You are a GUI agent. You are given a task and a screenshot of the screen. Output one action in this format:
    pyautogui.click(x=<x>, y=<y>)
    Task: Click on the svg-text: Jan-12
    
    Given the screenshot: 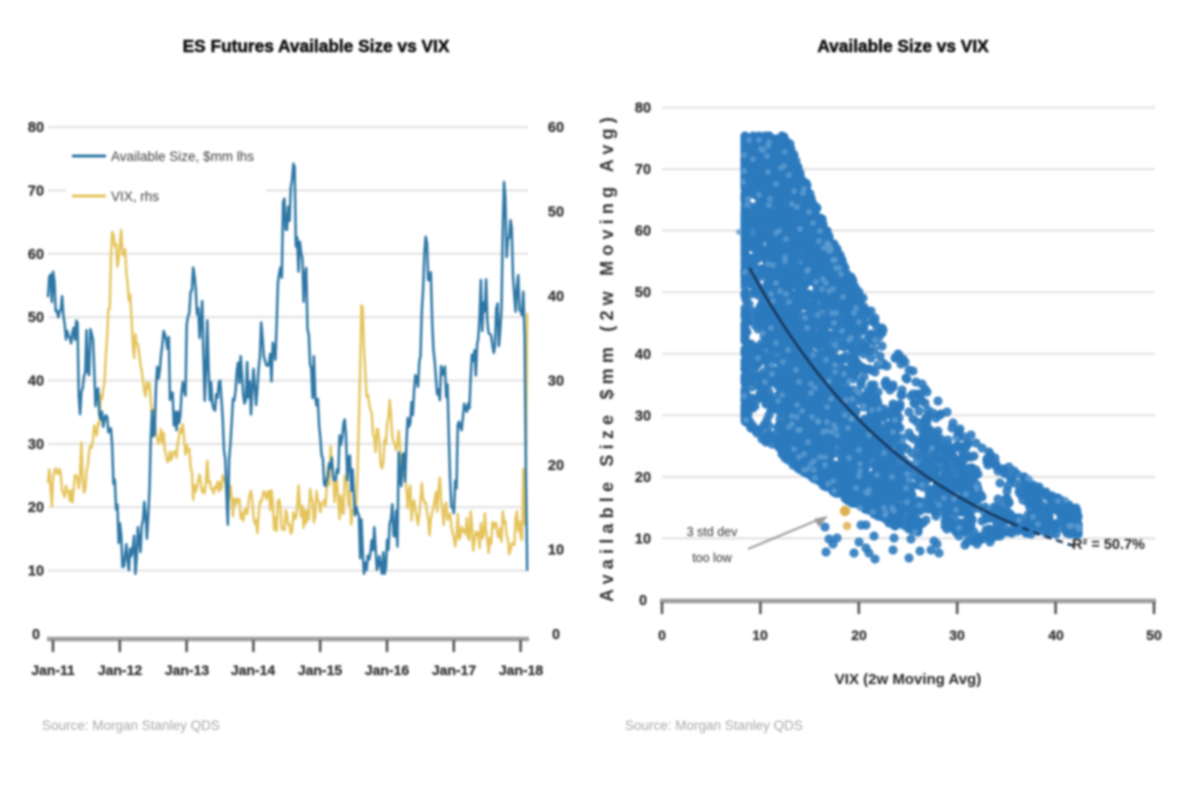 What is the action you would take?
    pyautogui.click(x=120, y=670)
    